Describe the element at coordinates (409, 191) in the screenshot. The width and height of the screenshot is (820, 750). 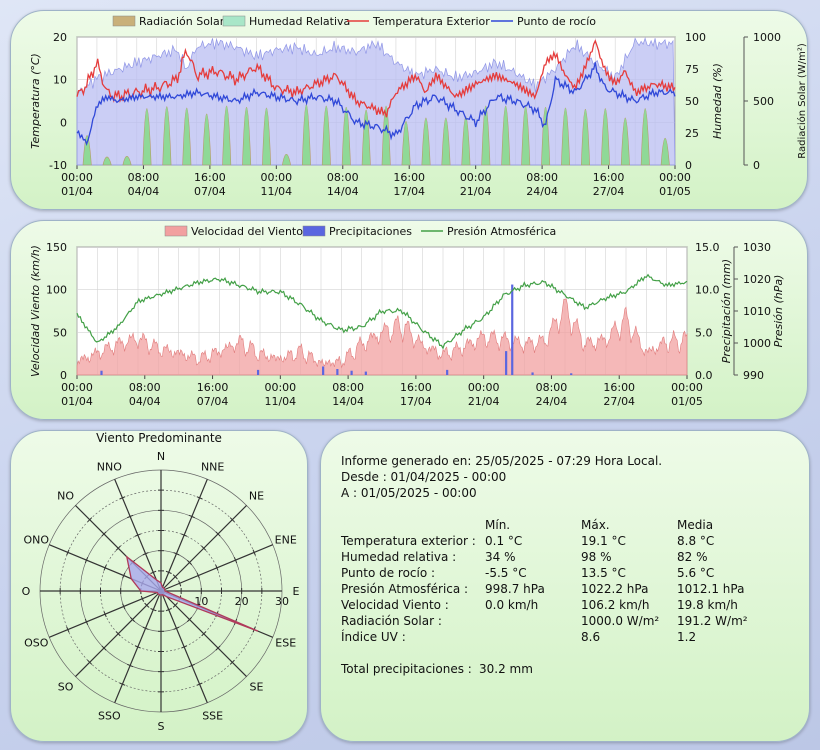
I see `x-tick-date: 17/04` at that location.